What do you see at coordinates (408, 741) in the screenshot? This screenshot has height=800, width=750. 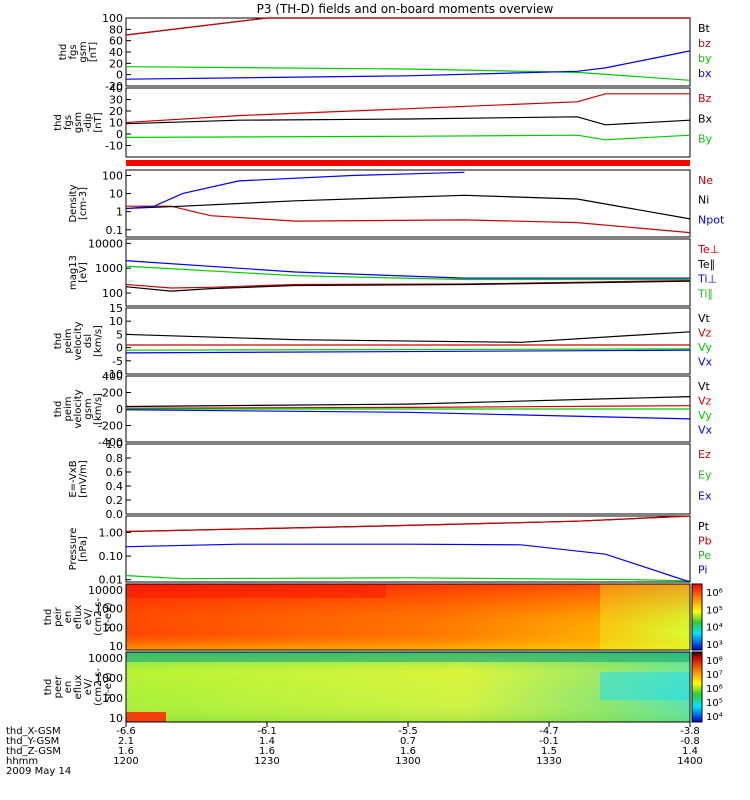 I see `footer-value-y: 0.7` at bounding box center [408, 741].